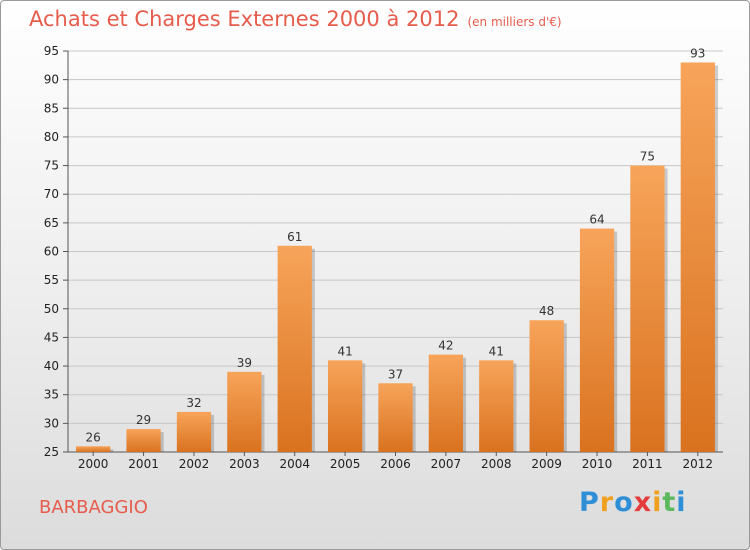 This screenshot has width=750, height=550. Describe the element at coordinates (294, 464) in the screenshot. I see `x-tick-label: 2004` at that location.